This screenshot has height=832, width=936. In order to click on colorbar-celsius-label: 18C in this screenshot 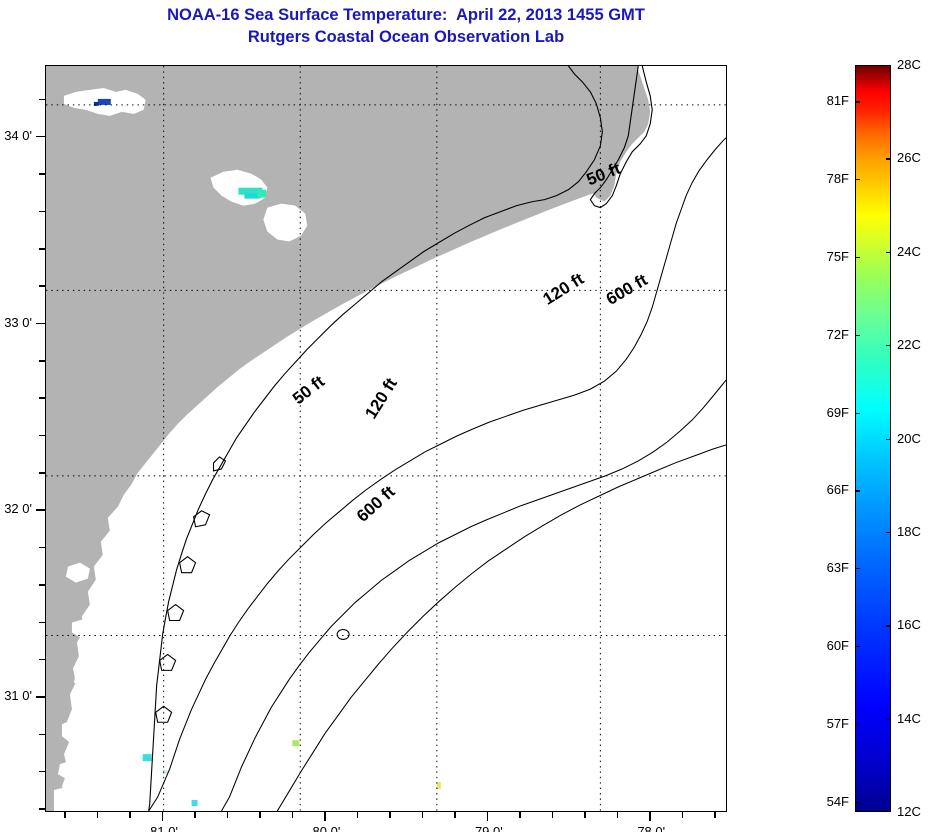, I will do `click(909, 531)`.